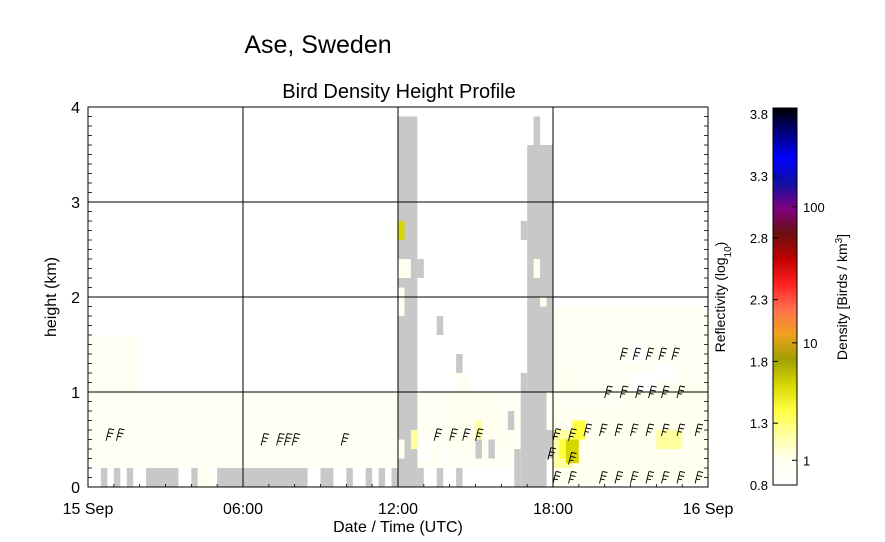 This screenshot has height=542, width=885. What do you see at coordinates (785, 296) in the screenshot?
I see `colorbar-gradient` at bounding box center [785, 296].